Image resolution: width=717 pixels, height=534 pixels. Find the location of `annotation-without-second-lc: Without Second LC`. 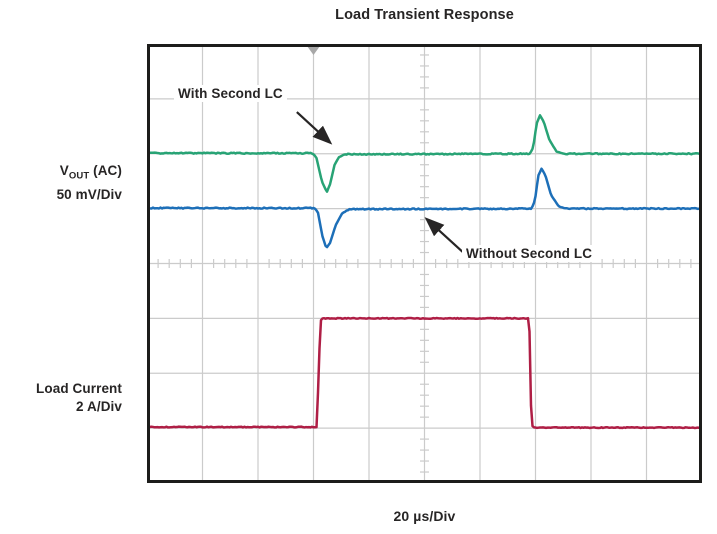

annotation-without-second-lc: Without Second LC is located at coordinates (529, 253).